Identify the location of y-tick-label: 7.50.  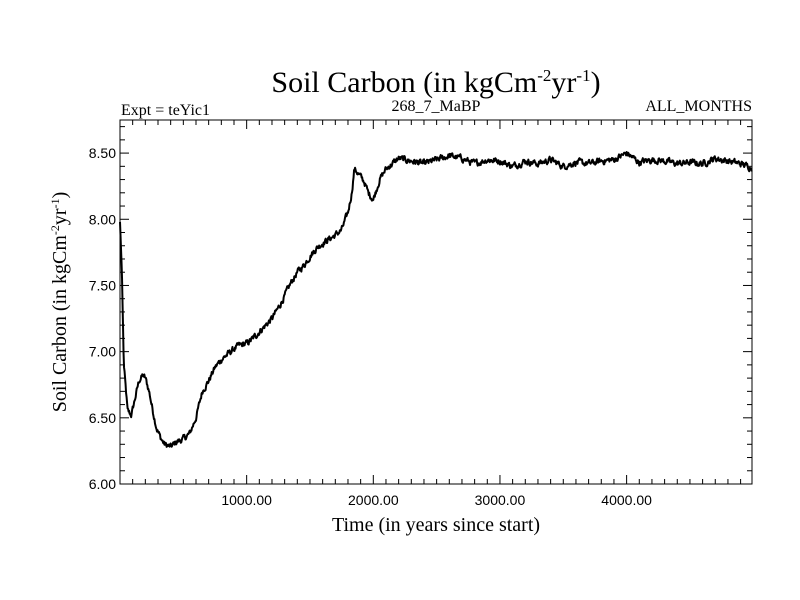
(102, 285).